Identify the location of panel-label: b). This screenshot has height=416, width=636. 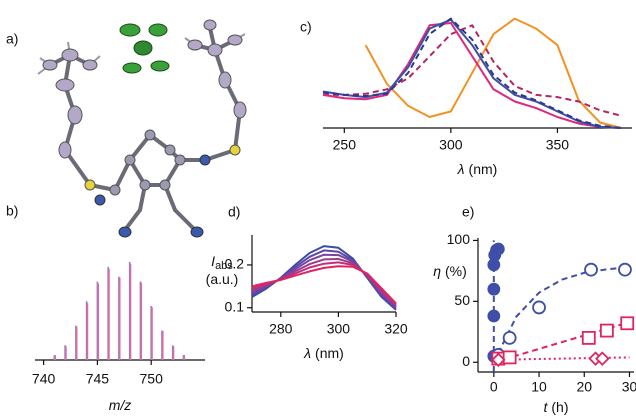
(12, 211).